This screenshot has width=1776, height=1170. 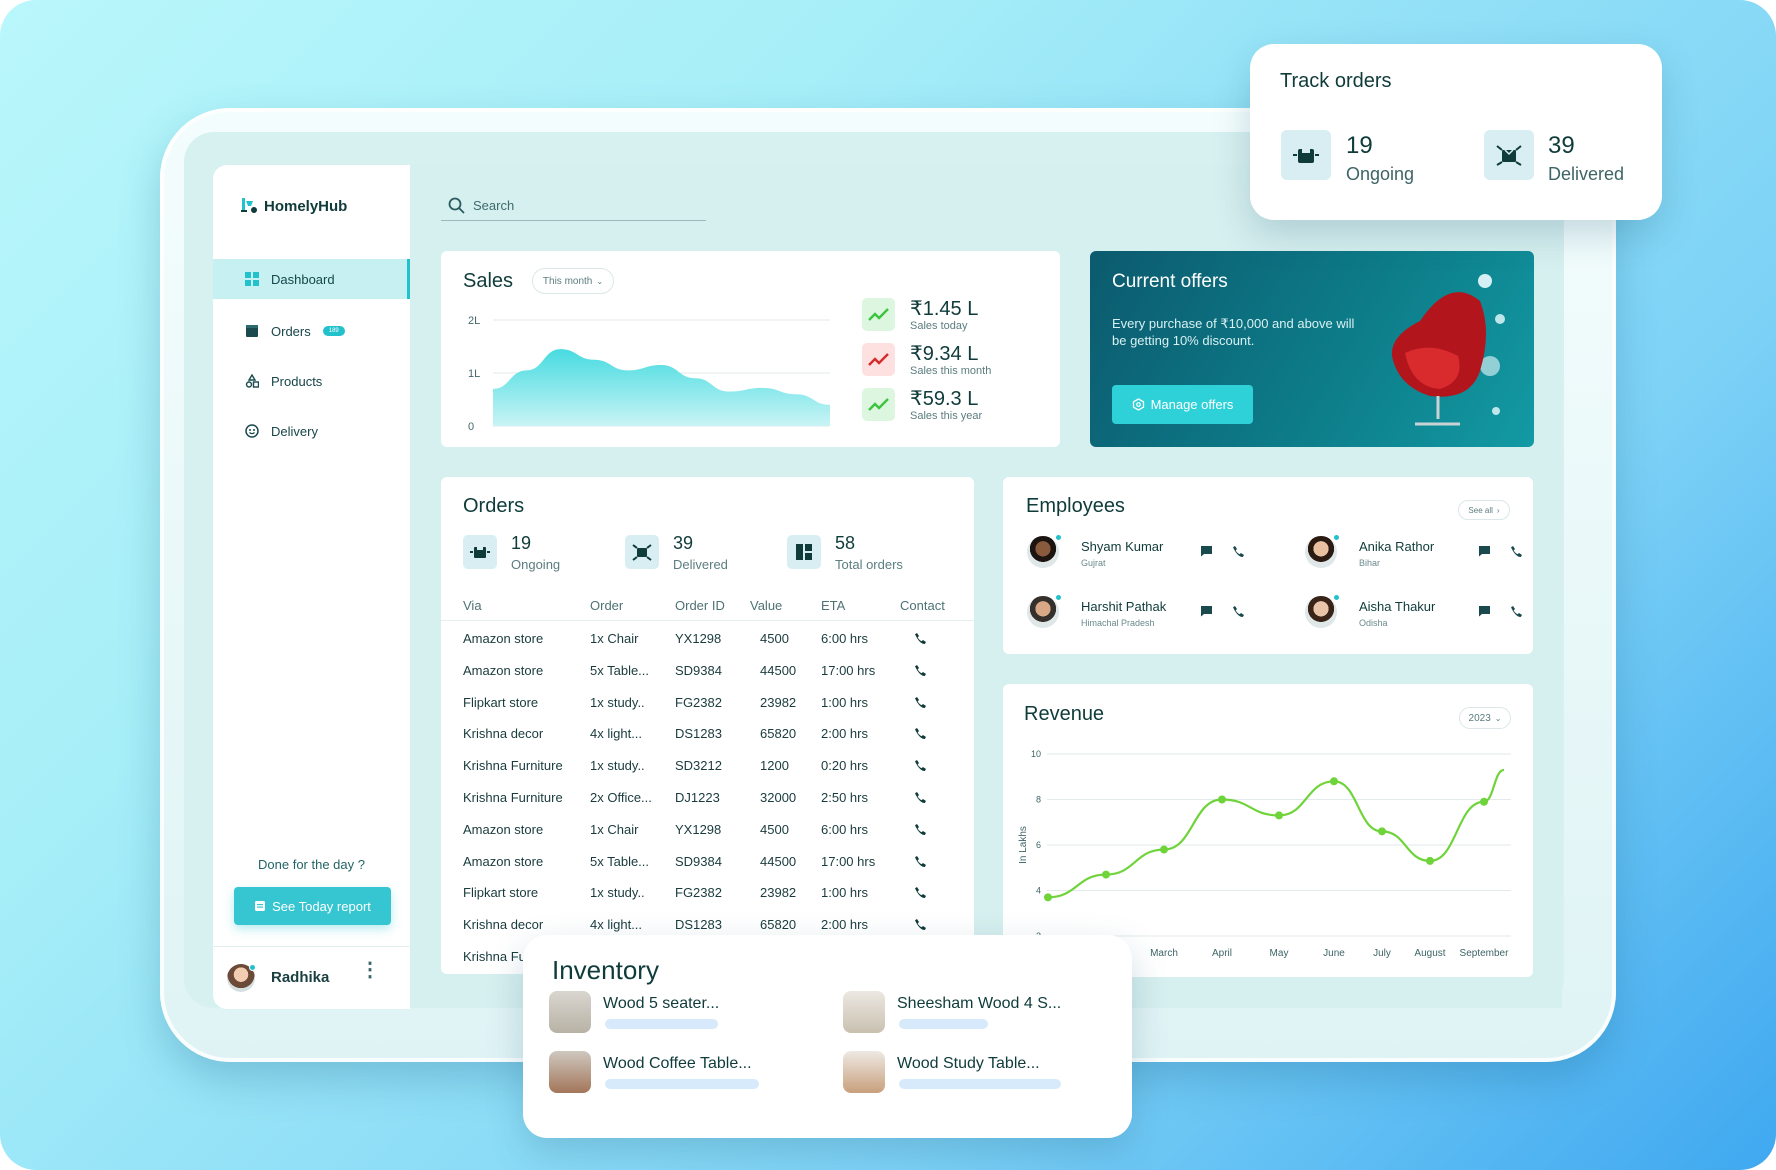 I want to click on more-vertical-icon: ⋮, so click(x=370, y=970).